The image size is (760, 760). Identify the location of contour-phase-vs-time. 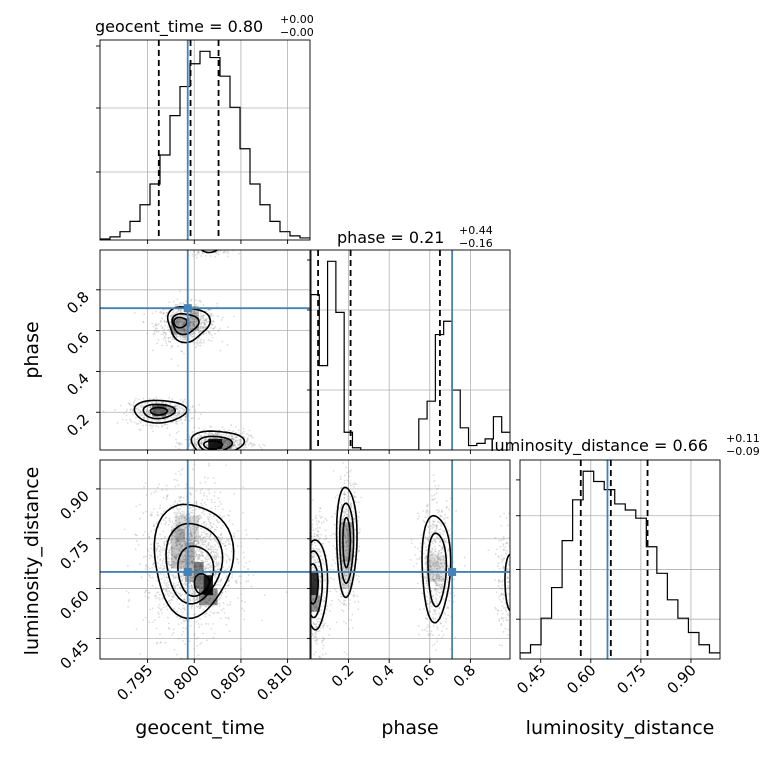
(160, 411).